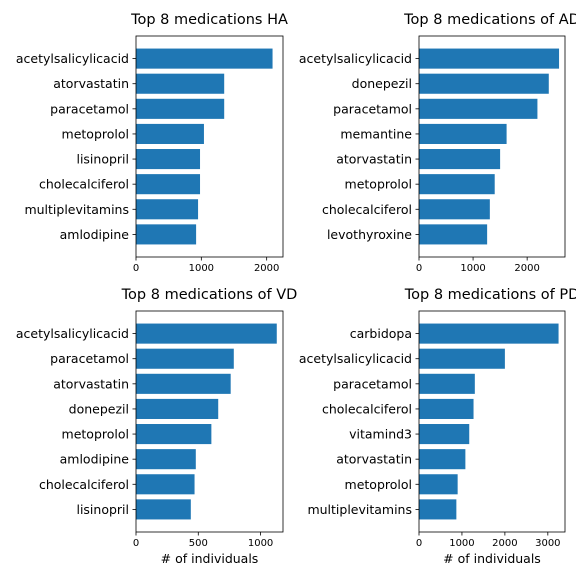 This screenshot has width=576, height=576. I want to click on x-tick-label: 500, so click(198, 543).